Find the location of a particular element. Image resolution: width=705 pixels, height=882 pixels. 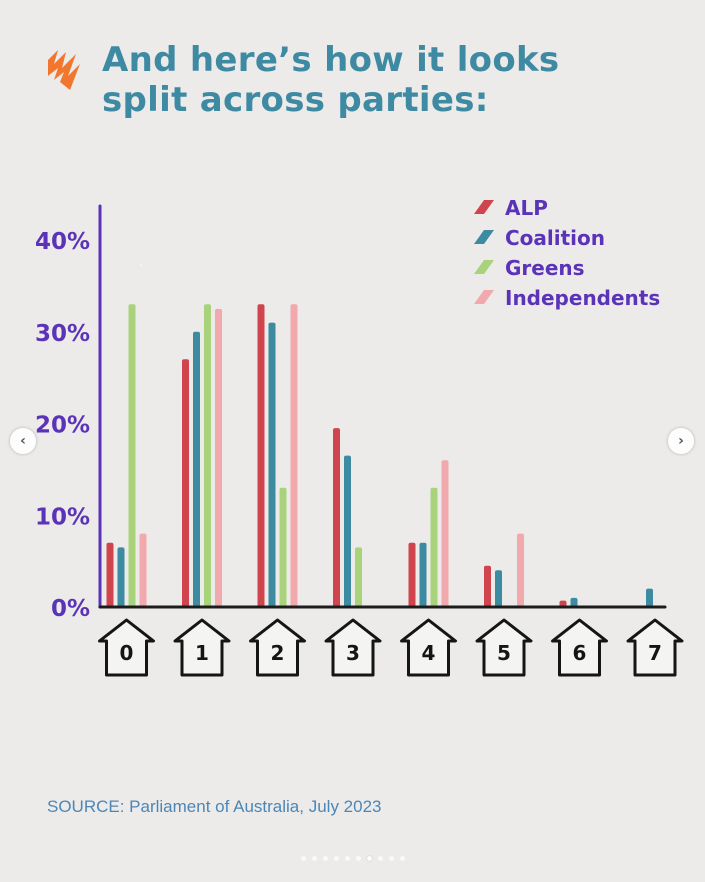

legend-swatch-greens is located at coordinates (484, 267).